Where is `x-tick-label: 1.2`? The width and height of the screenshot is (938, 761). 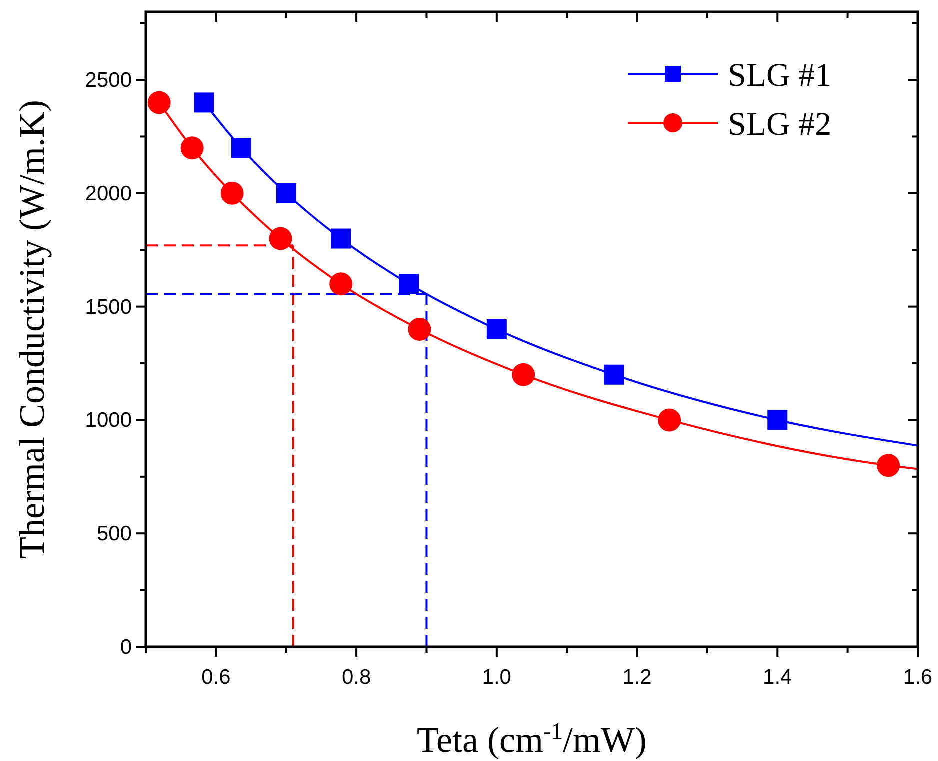 x-tick-label: 1.2 is located at coordinates (637, 677).